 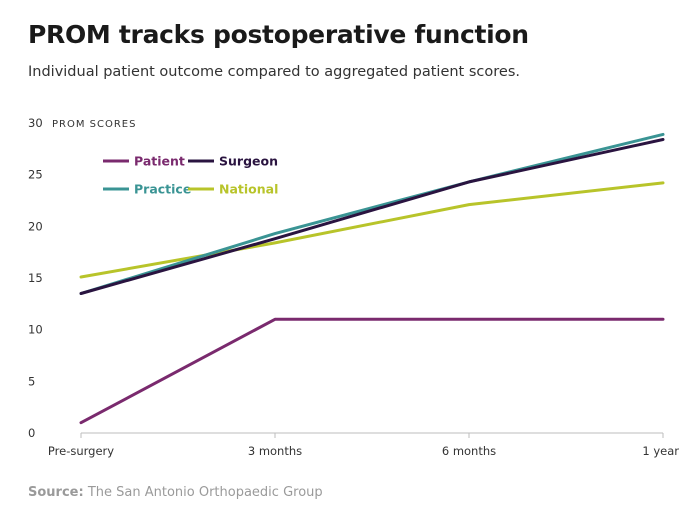 I want to click on y-tick-label: 15, so click(x=35, y=278).